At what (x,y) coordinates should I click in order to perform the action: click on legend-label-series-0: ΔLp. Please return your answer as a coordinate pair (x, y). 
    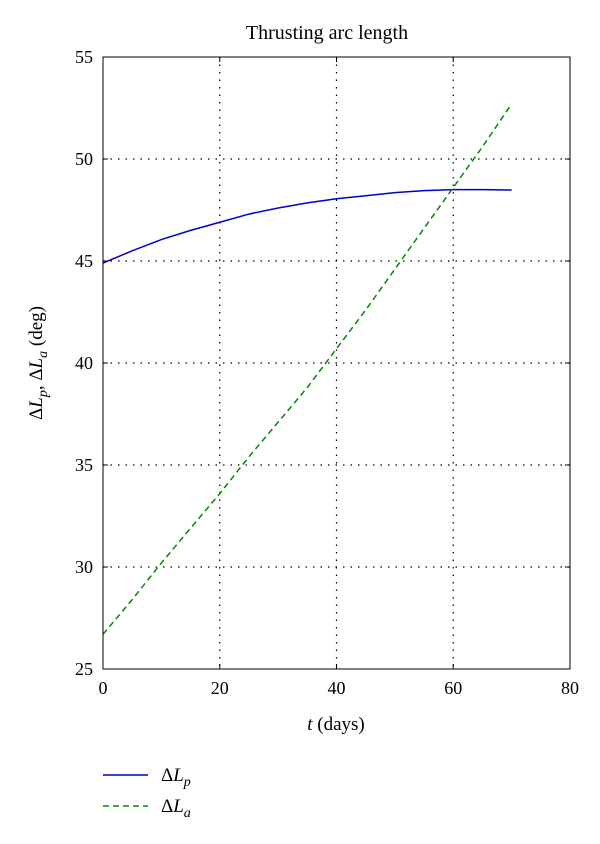
    Looking at the image, I should click on (176, 777).